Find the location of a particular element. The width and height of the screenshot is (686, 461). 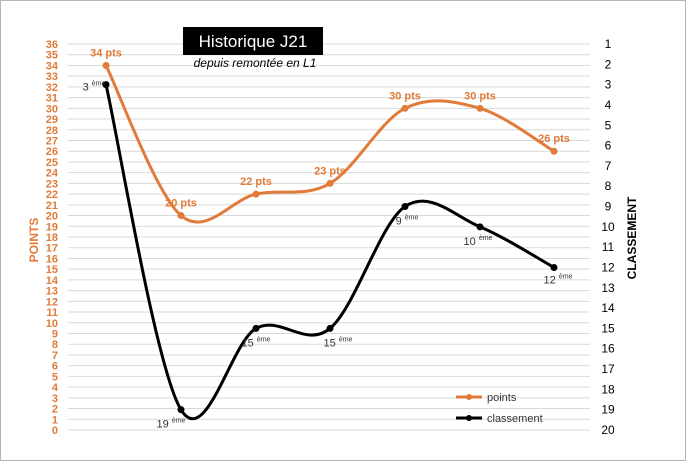

points-data-label: 20 pts is located at coordinates (181, 204).